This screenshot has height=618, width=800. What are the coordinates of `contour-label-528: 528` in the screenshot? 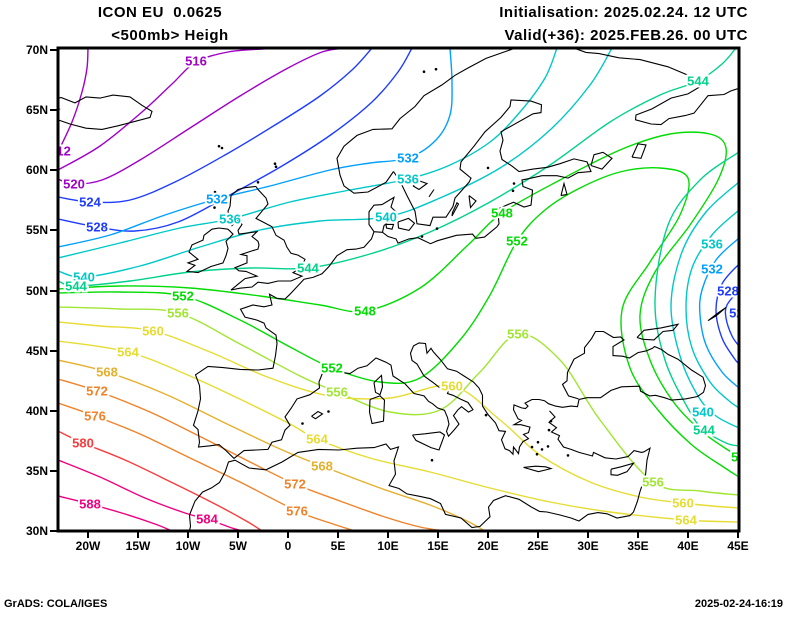 It's located at (97, 227).